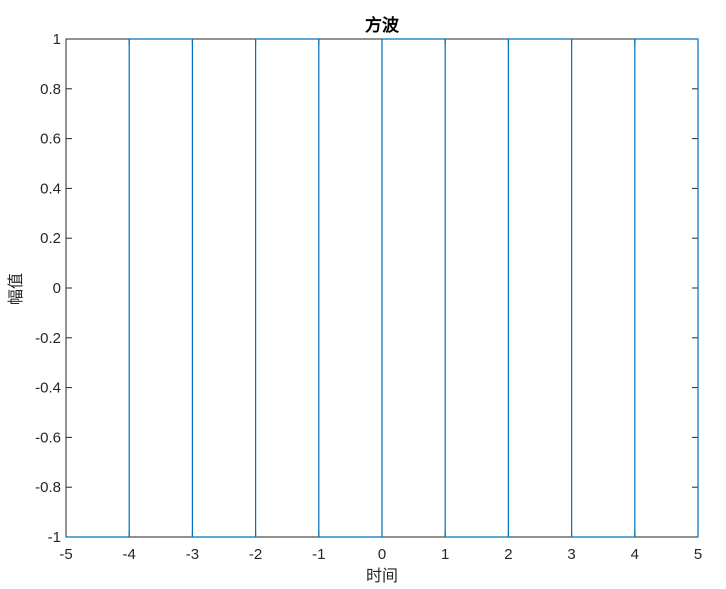  What do you see at coordinates (57, 39) in the screenshot?
I see `y-tick-label: 1` at bounding box center [57, 39].